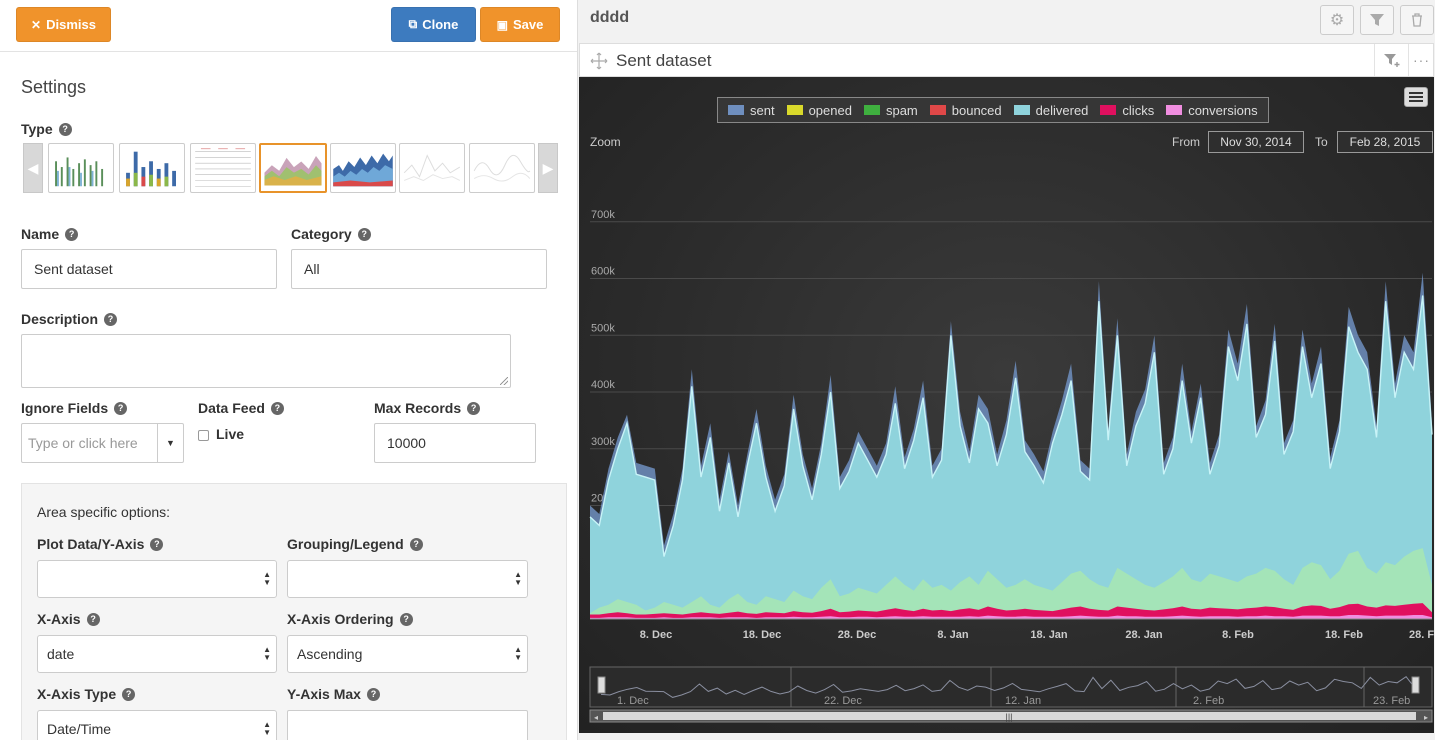 This screenshot has height=740, width=1435. I want to click on filter-button, so click(1377, 20).